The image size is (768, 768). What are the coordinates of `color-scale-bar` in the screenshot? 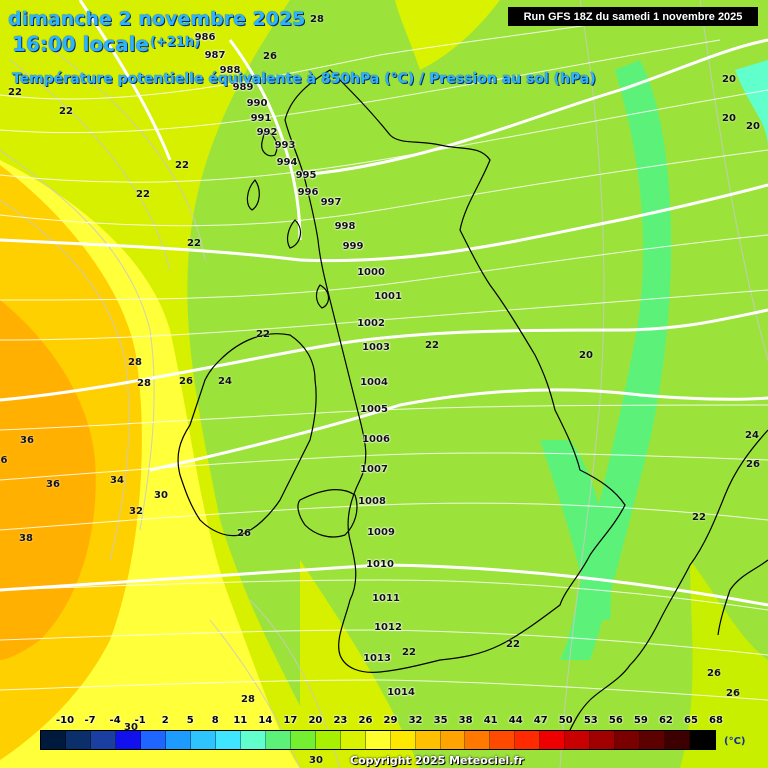 It's located at (378, 740).